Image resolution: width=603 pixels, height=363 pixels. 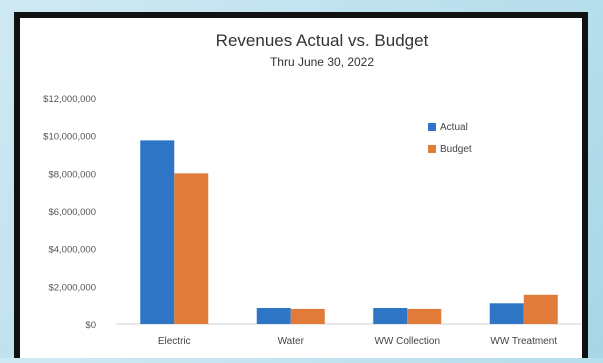 What do you see at coordinates (174, 341) in the screenshot?
I see `x-tick-label: Electric` at bounding box center [174, 341].